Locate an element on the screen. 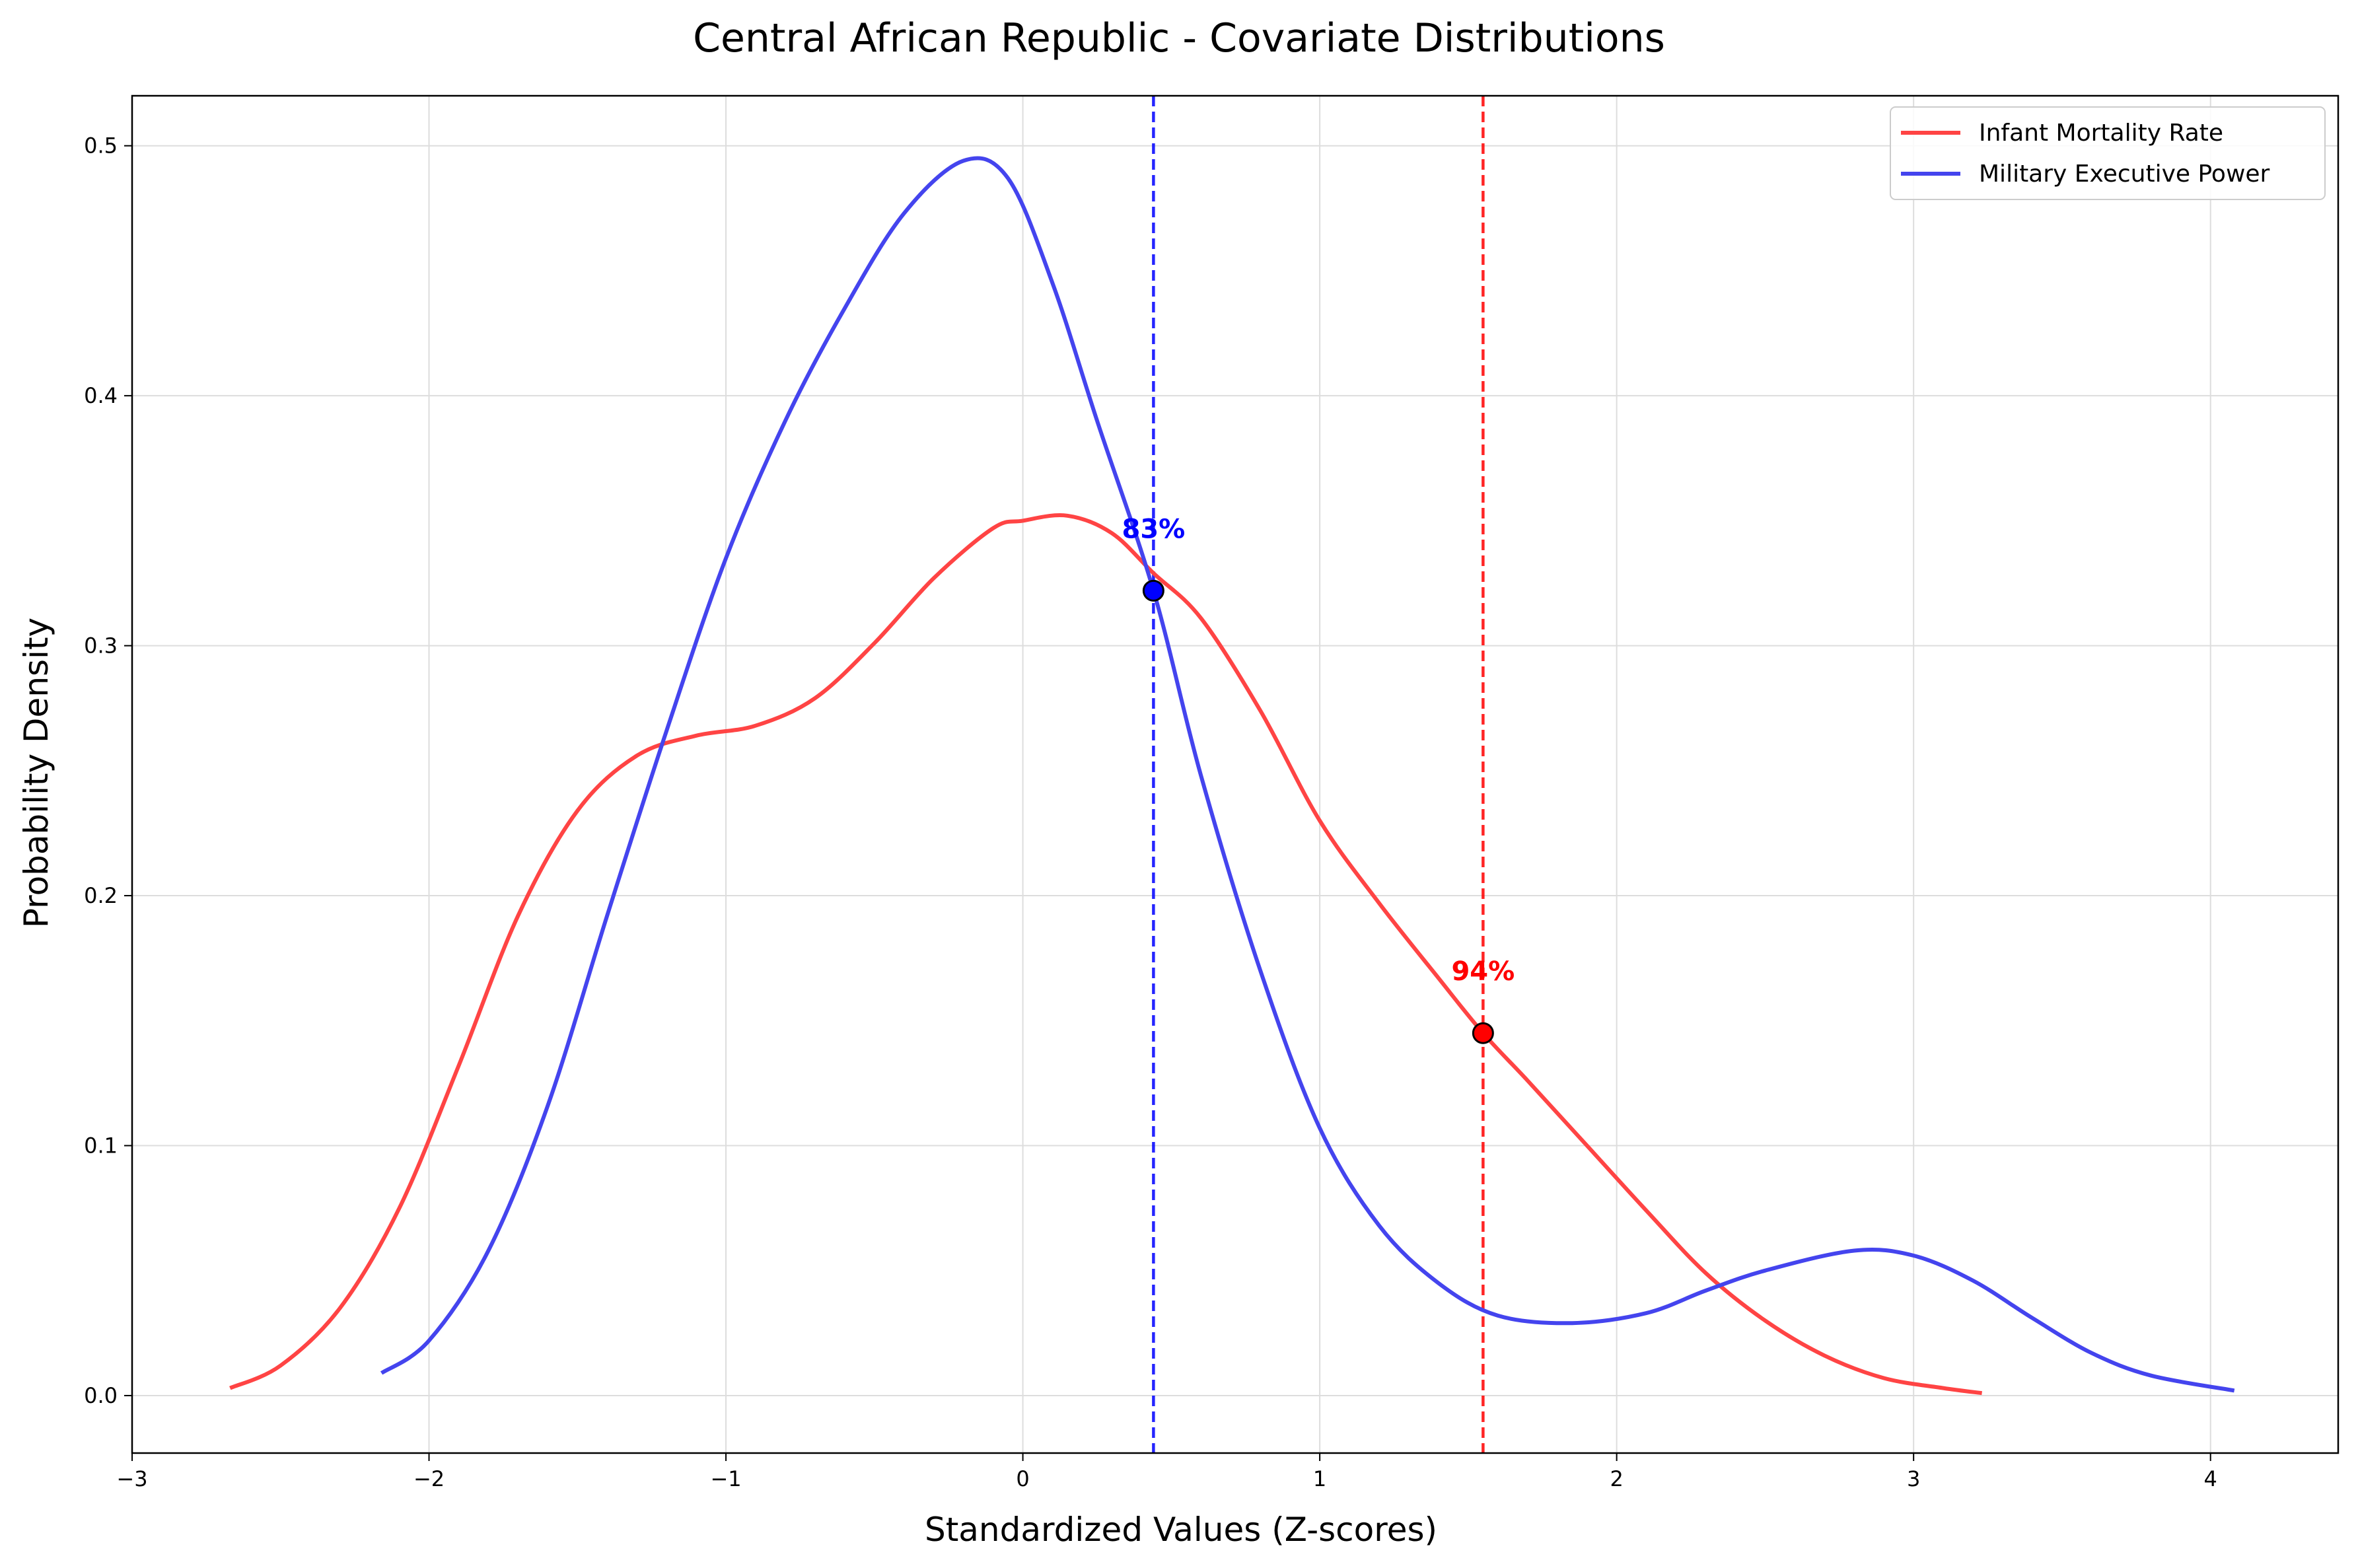 The height and width of the screenshot is (1568, 2358). legend-label-military-power: Military Executive Power is located at coordinates (2124, 174).